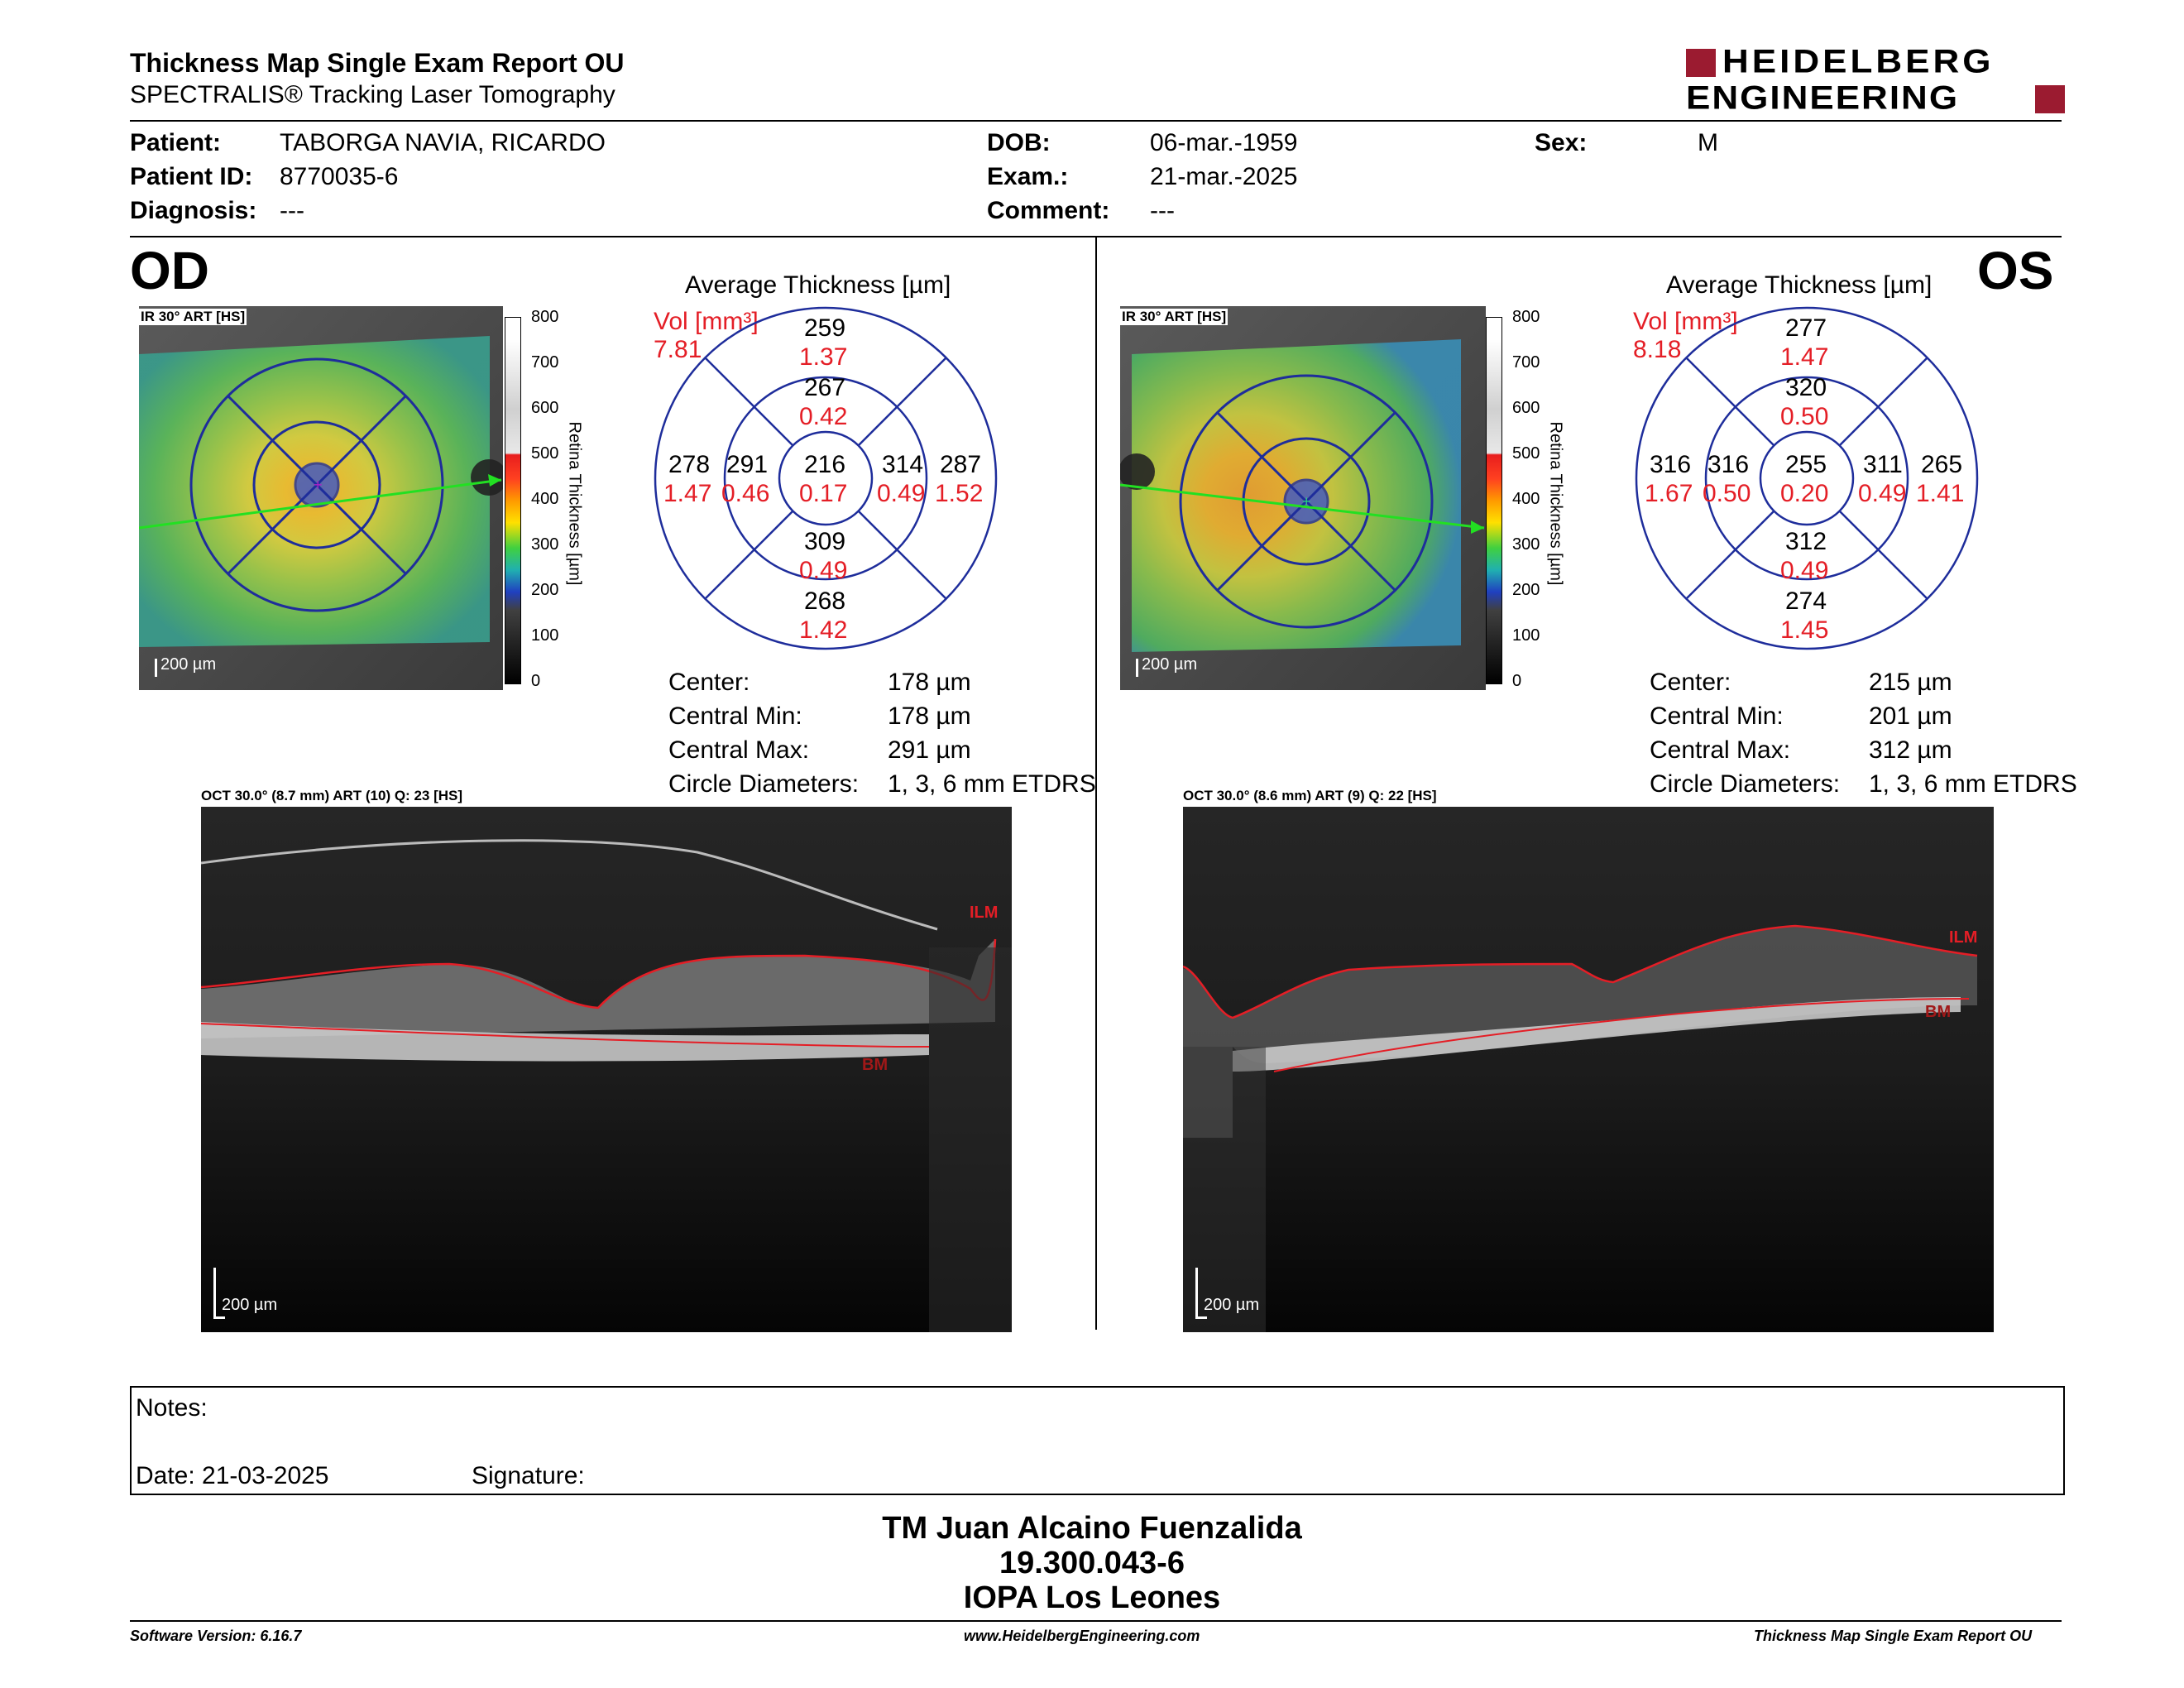 The image size is (2184, 1688). Describe the element at coordinates (1717, 716) in the screenshot. I see `os-stat-min-label: Central Min:` at that location.